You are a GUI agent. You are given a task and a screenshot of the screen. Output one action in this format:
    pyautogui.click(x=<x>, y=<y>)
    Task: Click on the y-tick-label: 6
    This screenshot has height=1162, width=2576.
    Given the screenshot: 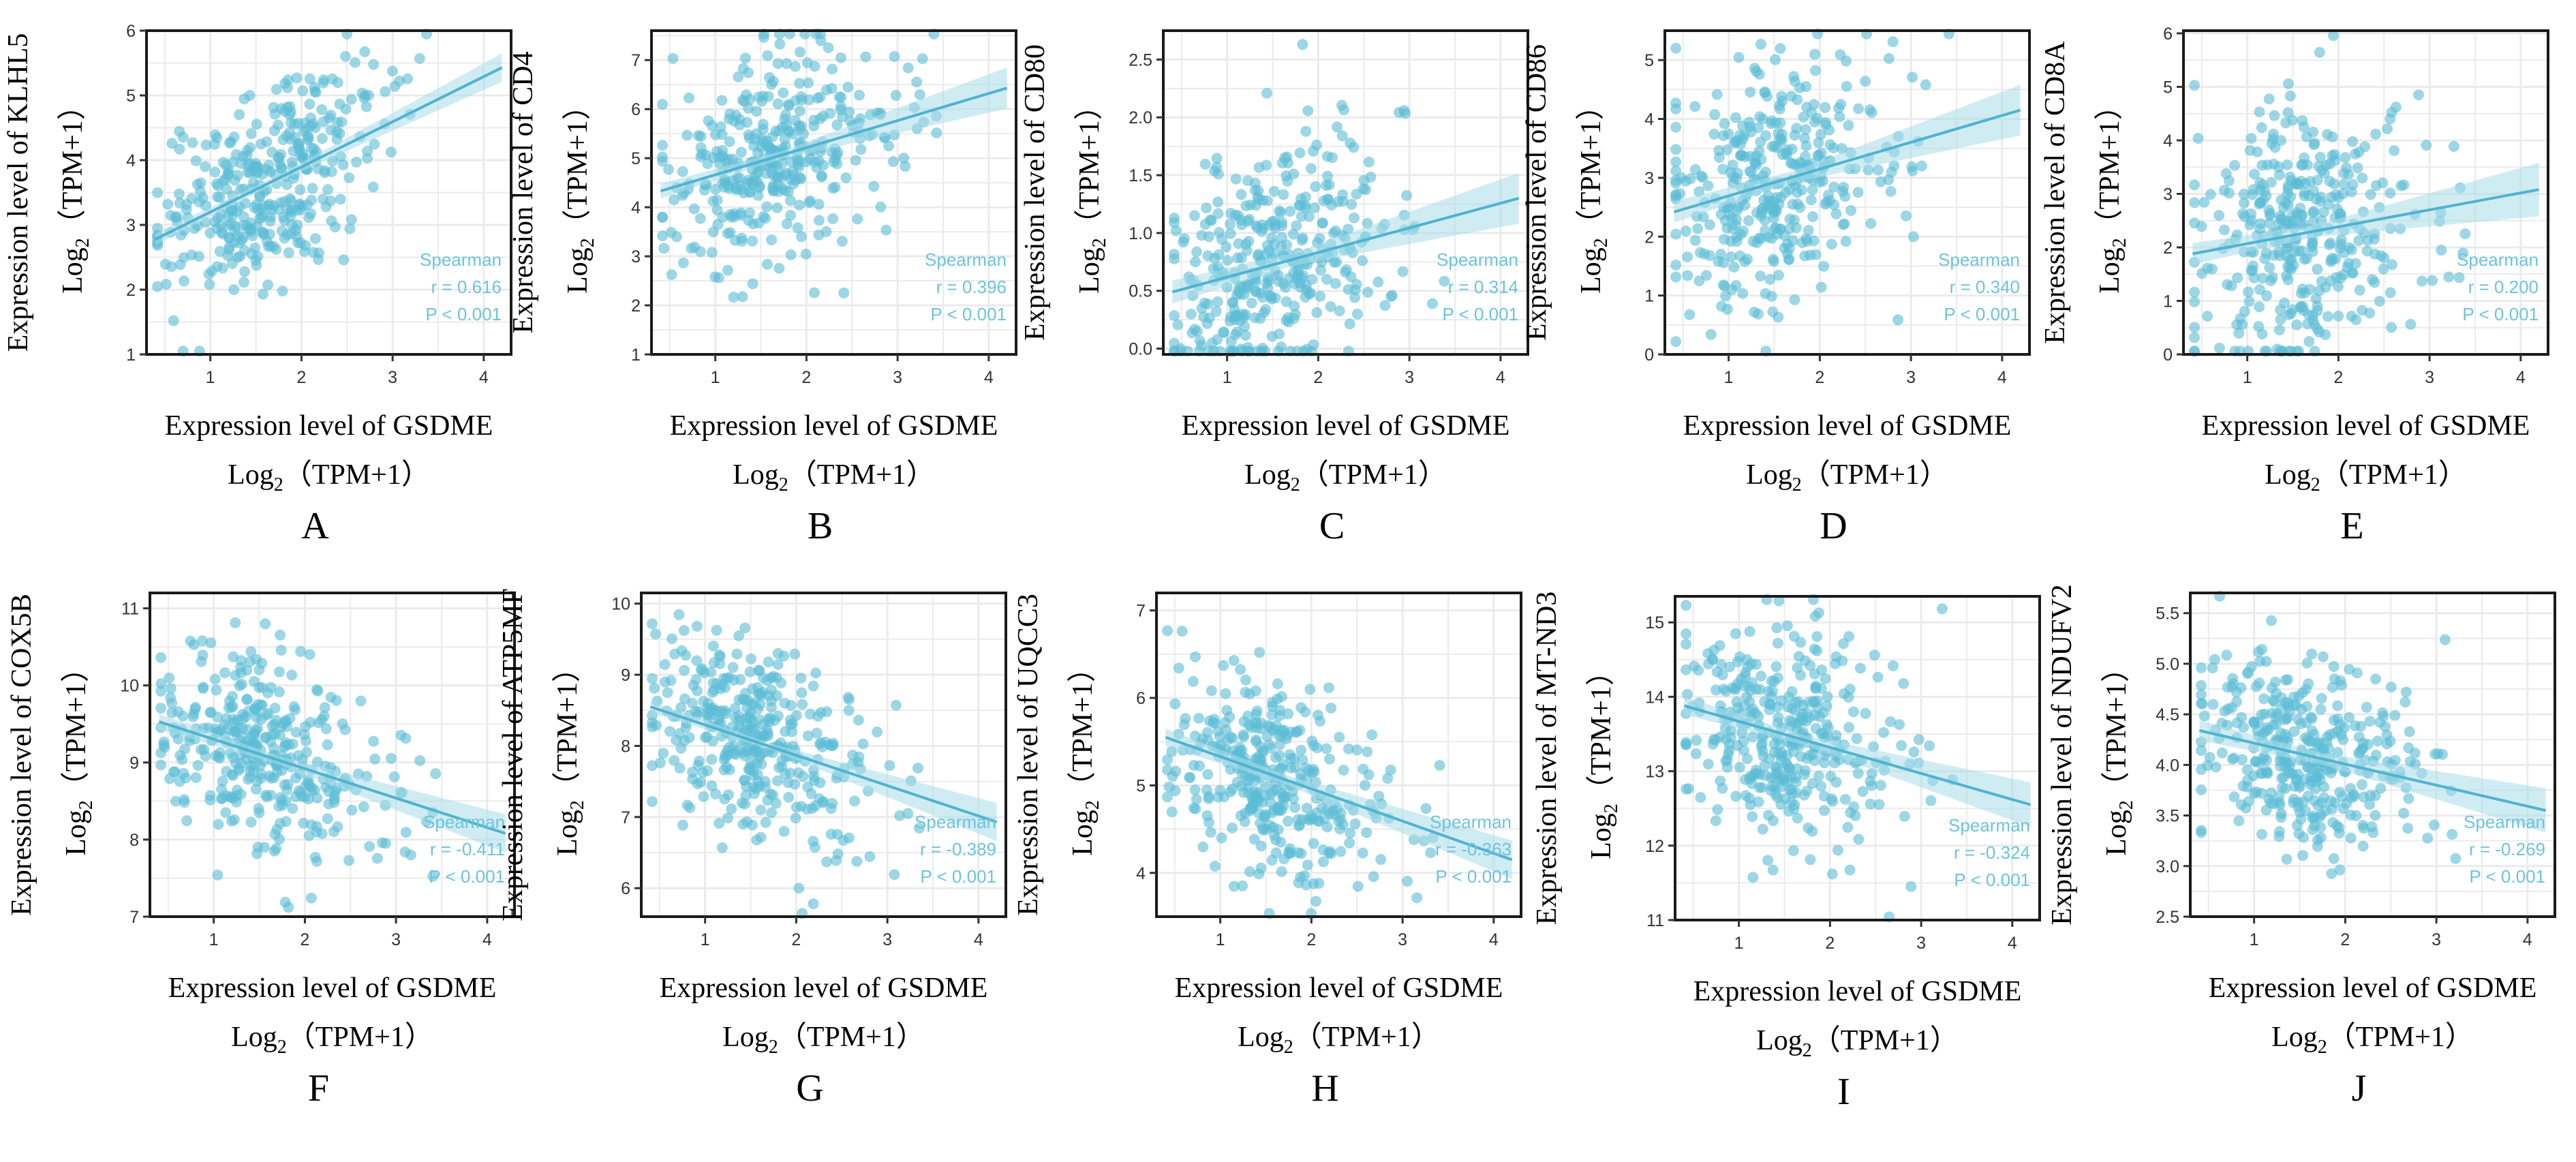 What is the action you would take?
    pyautogui.click(x=625, y=888)
    